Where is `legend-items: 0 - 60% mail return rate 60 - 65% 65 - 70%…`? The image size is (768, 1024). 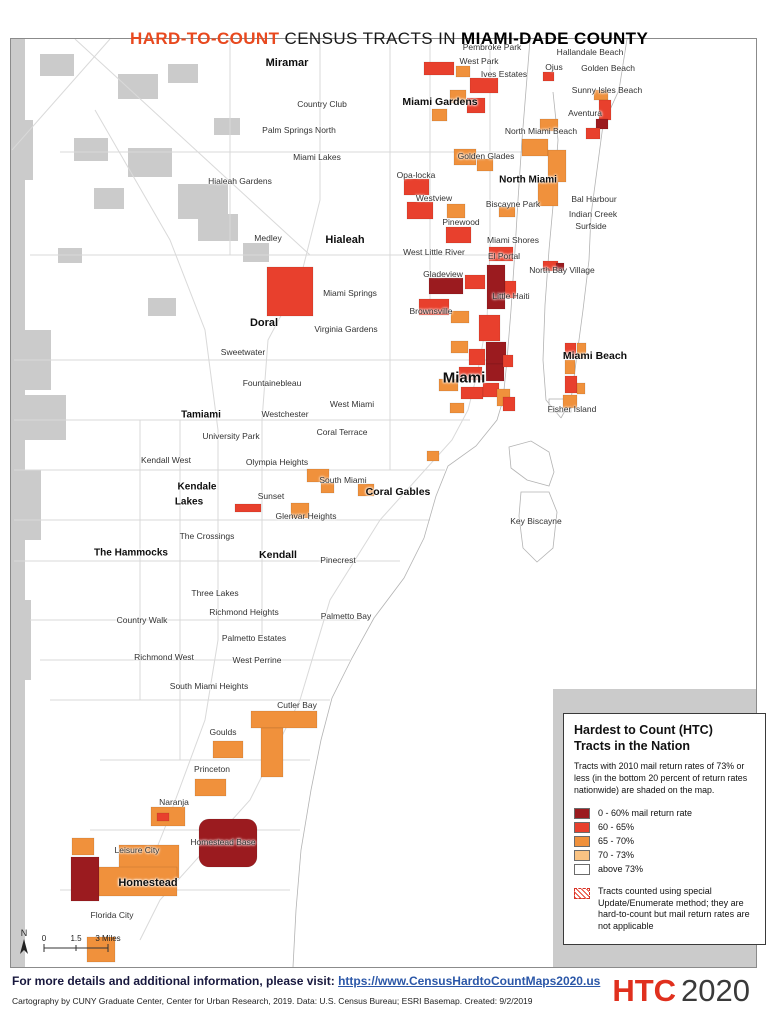
legend-items: 0 - 60% mail return rate 60 - 65% 65 - 70%… is located at coordinates (664, 841).